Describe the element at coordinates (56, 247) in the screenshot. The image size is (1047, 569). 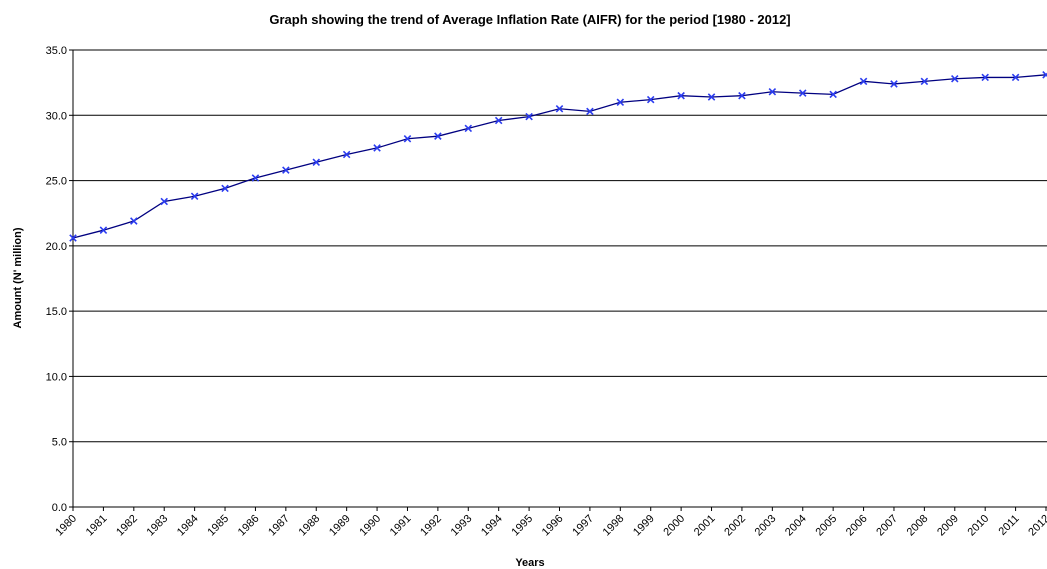
I see `y-tick-label: 20.0` at that location.